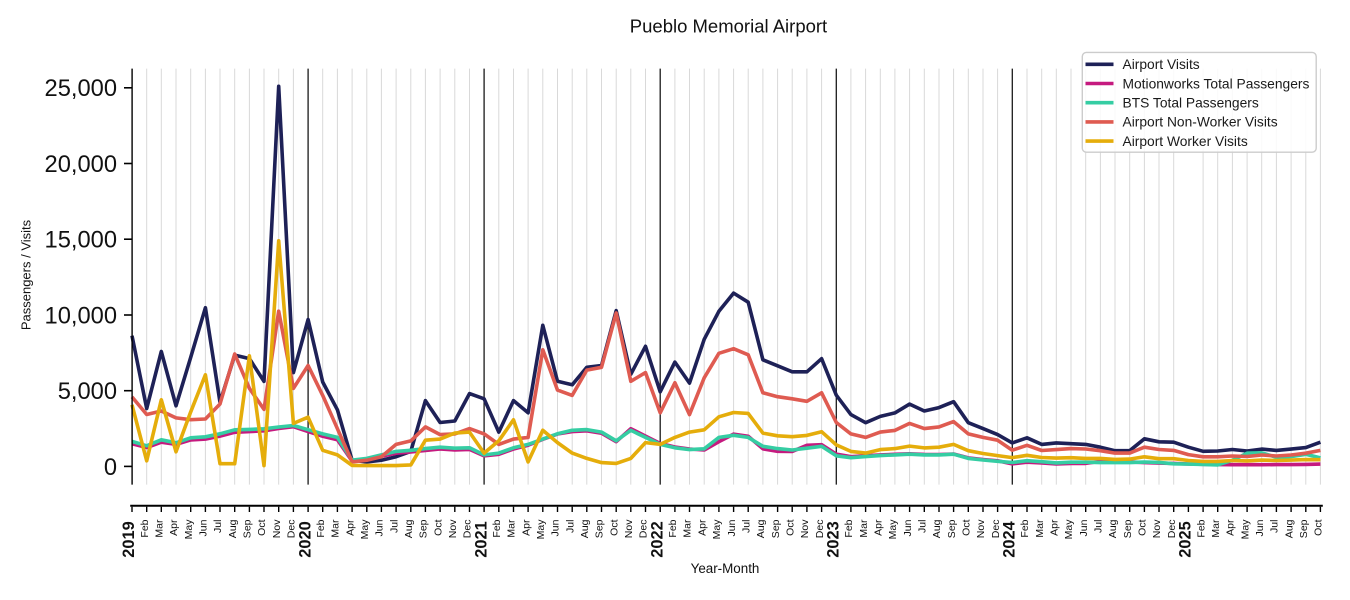 Image resolution: width=1350 pixels, height=600 pixels. I want to click on svg-text: BTS Total Passengers, so click(1191, 103).